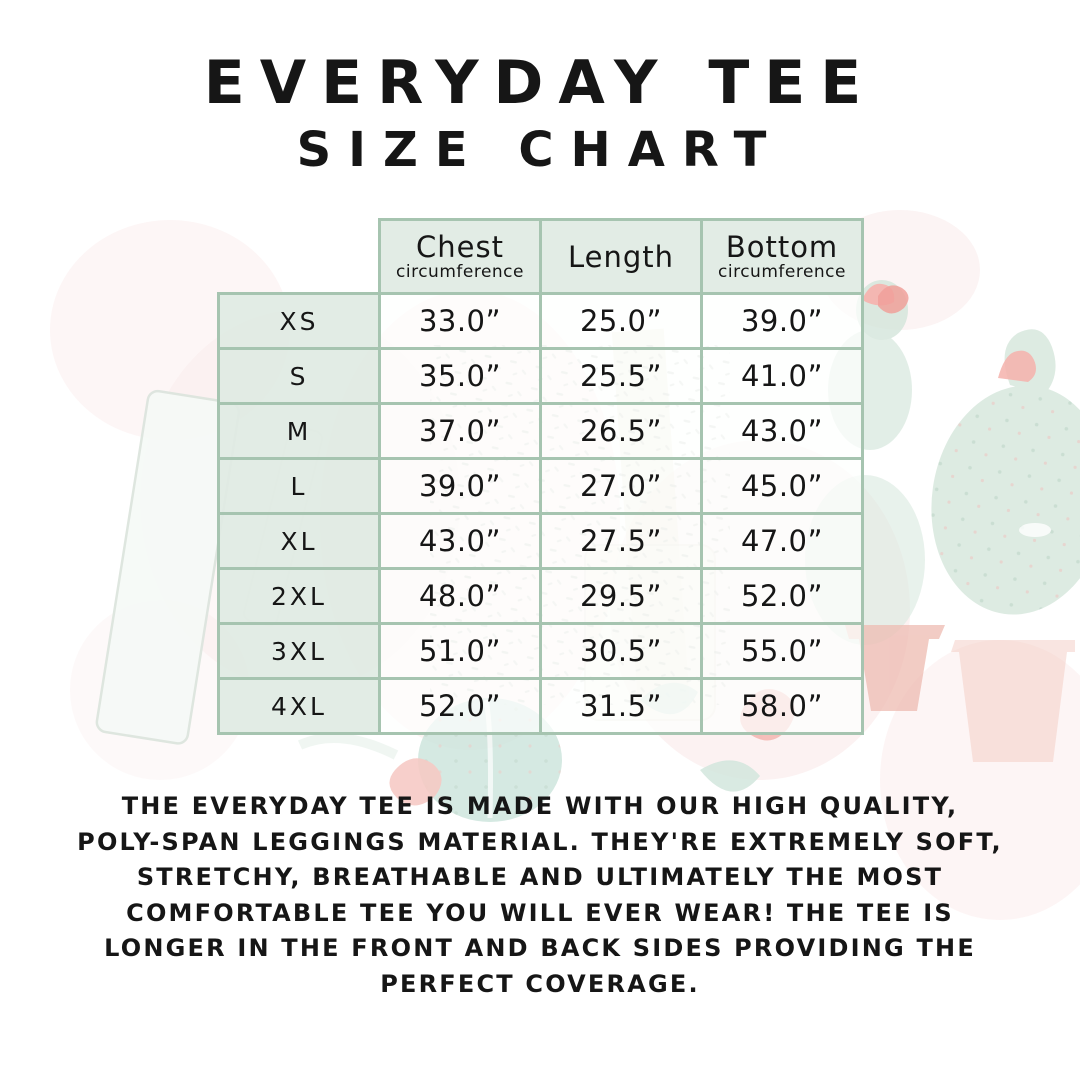 The height and width of the screenshot is (1080, 1080). I want to click on table-row: S 35.0” 25.5” 41.0”, so click(540, 376).